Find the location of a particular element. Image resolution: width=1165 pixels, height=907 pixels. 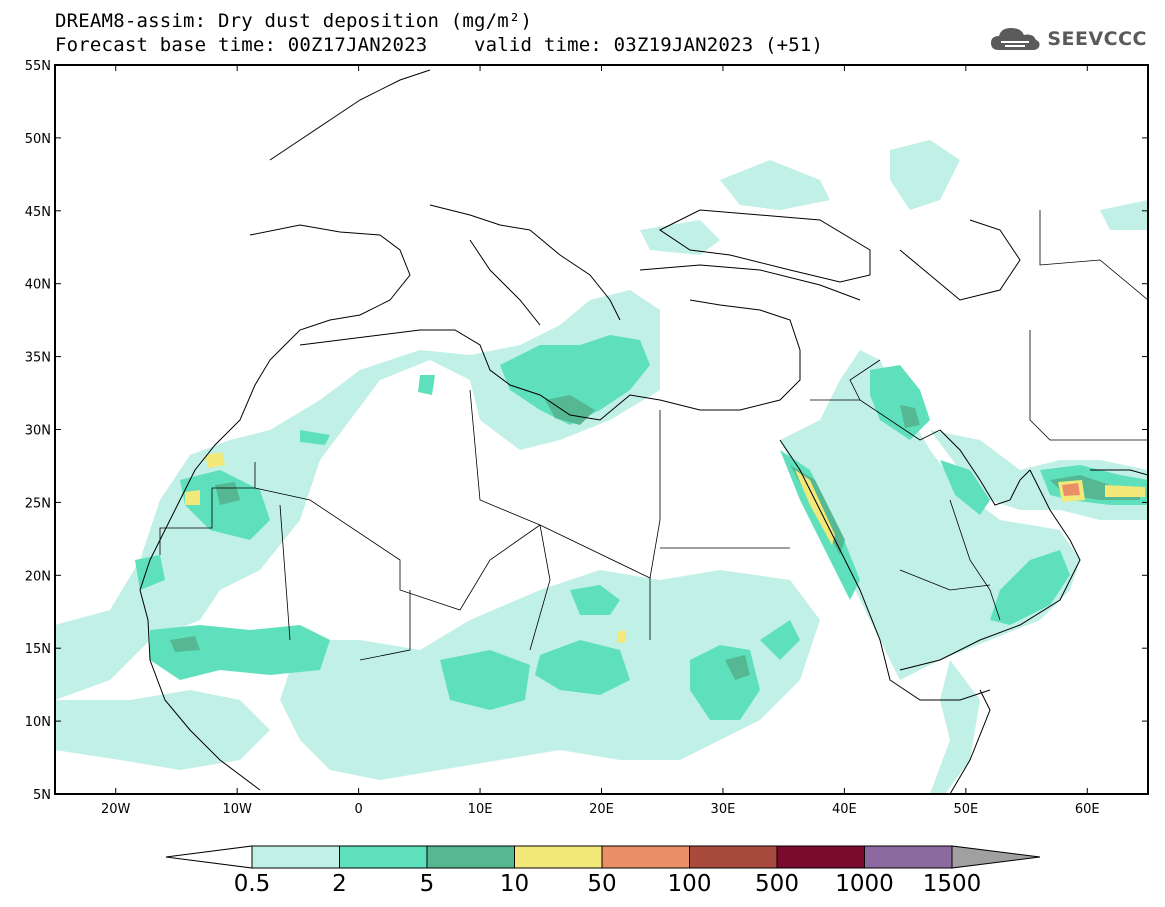

lon-tick-label: 60E is located at coordinates (1087, 809).